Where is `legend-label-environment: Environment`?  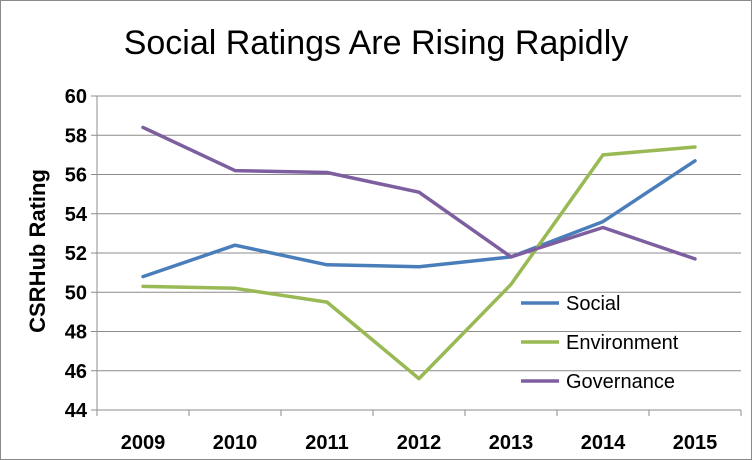 legend-label-environment: Environment is located at coordinates (622, 343).